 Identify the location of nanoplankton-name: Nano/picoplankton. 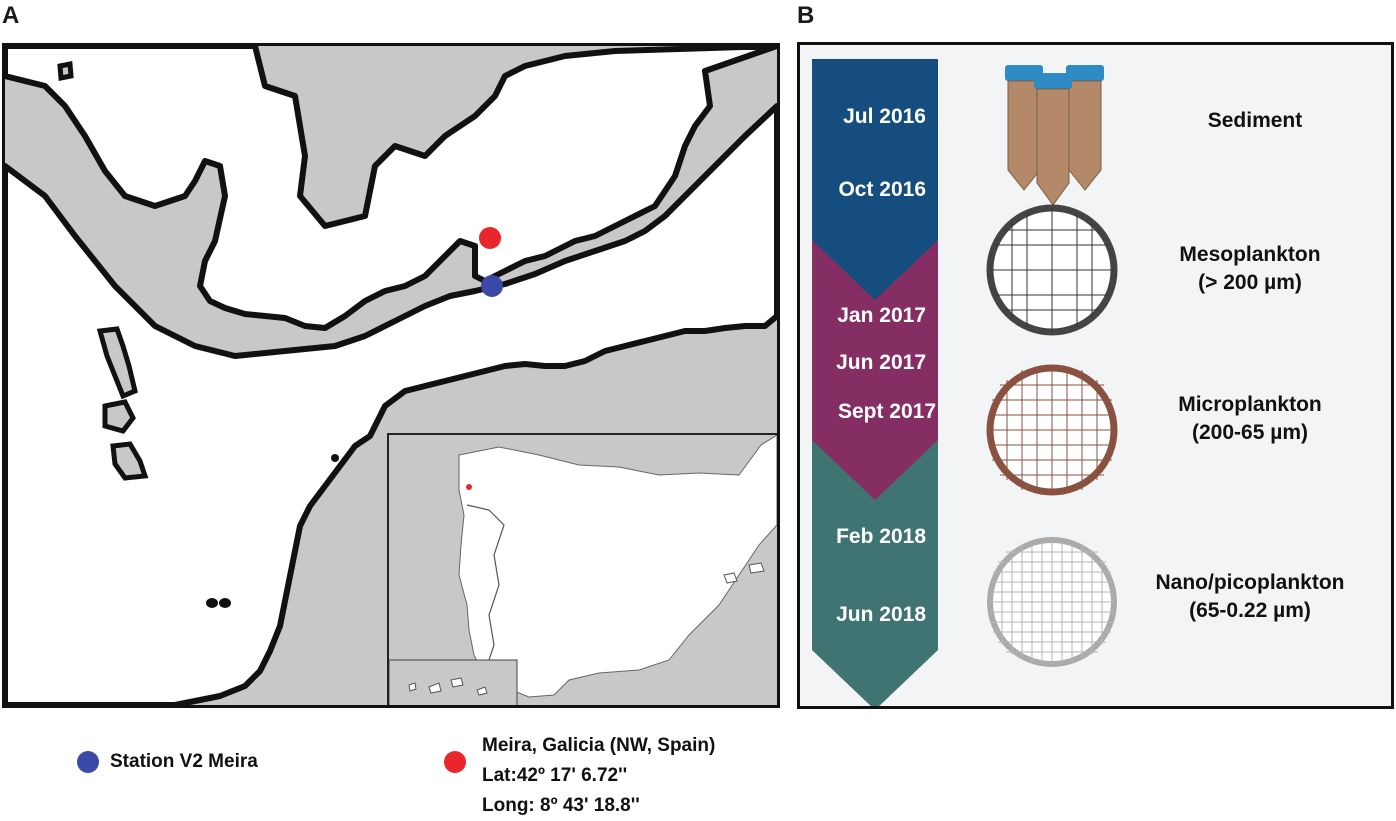
(1250, 582).